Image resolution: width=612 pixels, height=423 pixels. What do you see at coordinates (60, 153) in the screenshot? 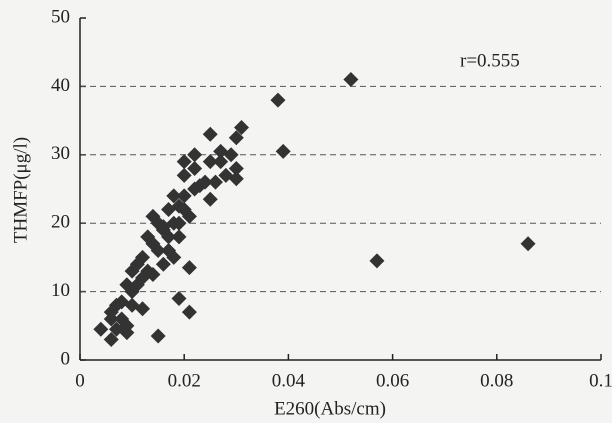
I see `y-tick-label: 30` at bounding box center [60, 153].